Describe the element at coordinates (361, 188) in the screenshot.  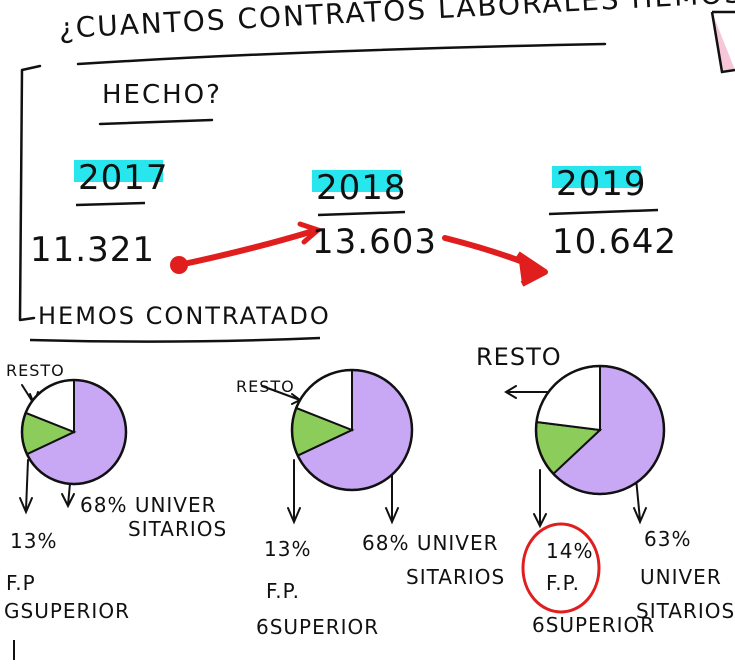
I see `year-2018: 2018` at that location.